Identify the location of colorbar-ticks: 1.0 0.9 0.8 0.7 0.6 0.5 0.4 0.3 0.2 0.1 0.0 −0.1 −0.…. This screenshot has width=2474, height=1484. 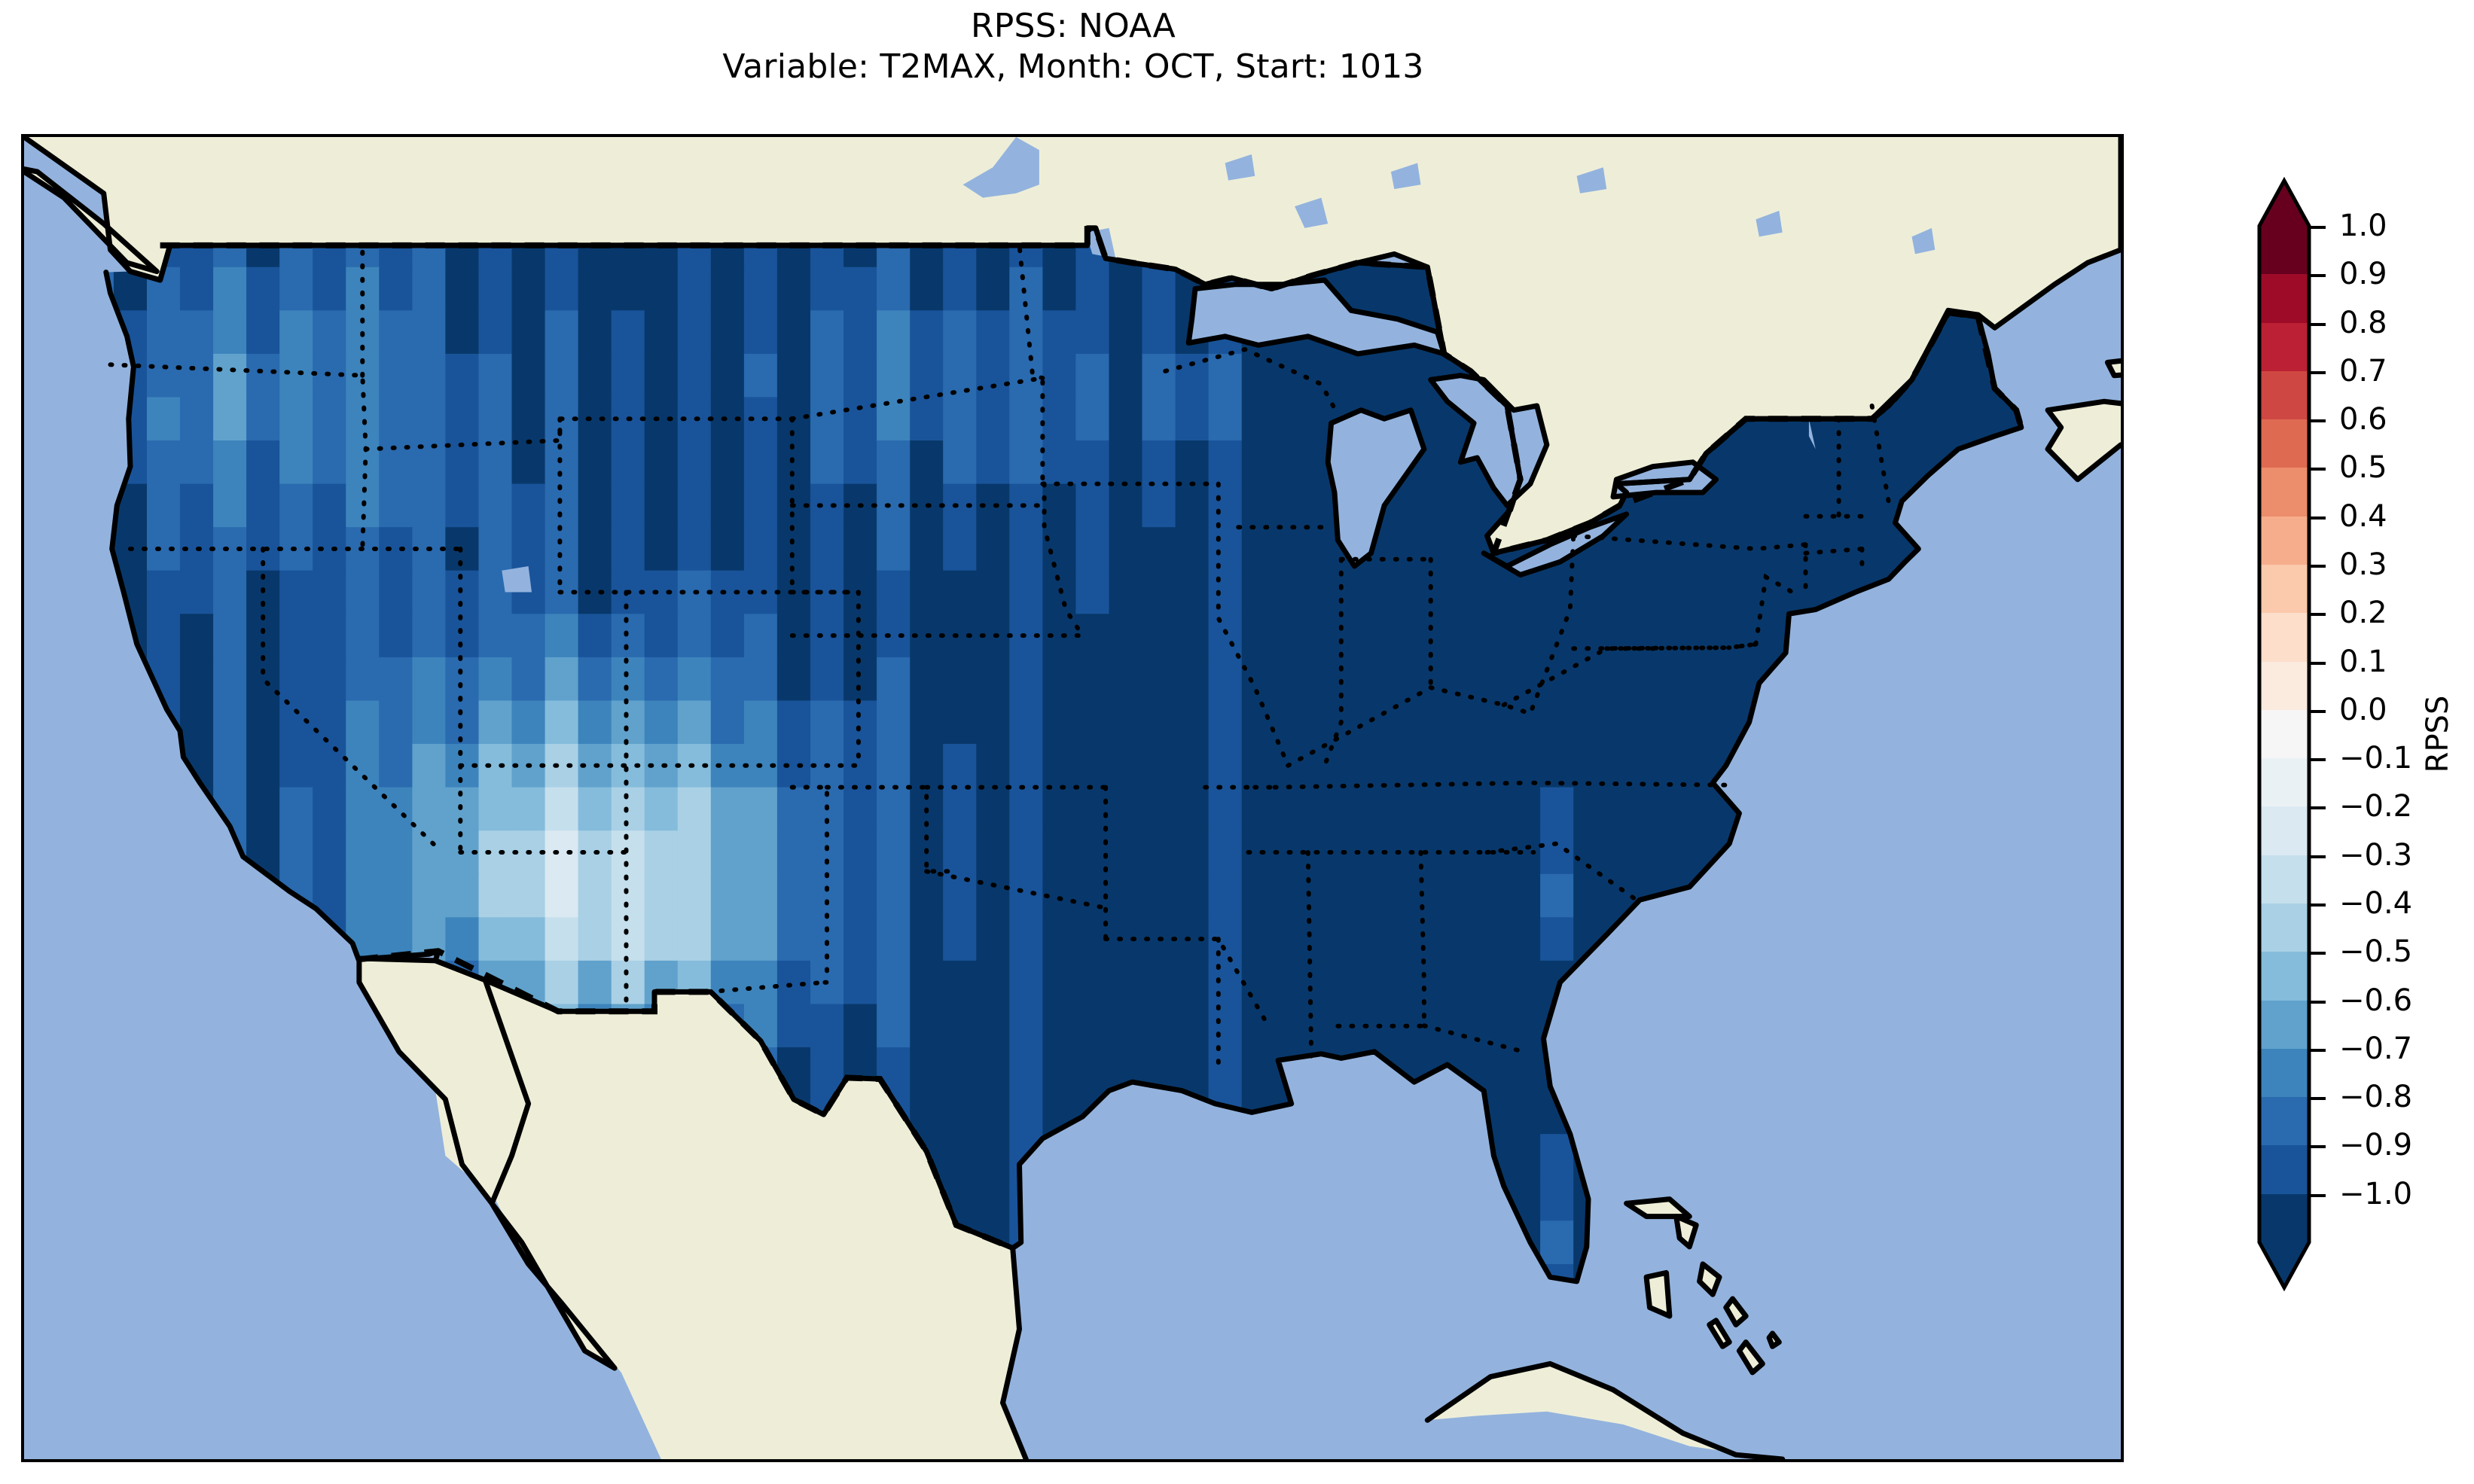
(2391, 725).